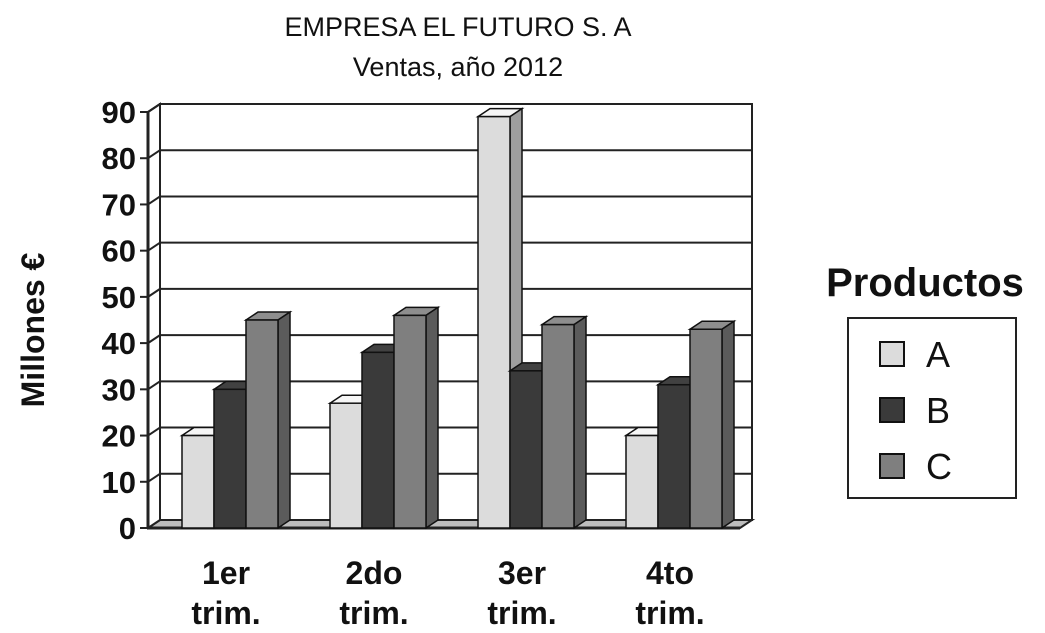  I want to click on y-tick-label: 80, so click(119, 158).